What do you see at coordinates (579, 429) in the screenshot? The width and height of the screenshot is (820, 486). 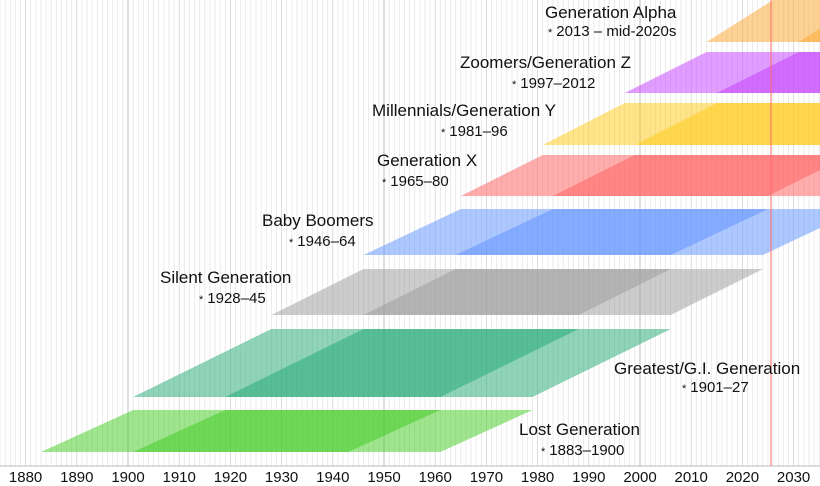 I see `generation-name: Lost Generation` at bounding box center [579, 429].